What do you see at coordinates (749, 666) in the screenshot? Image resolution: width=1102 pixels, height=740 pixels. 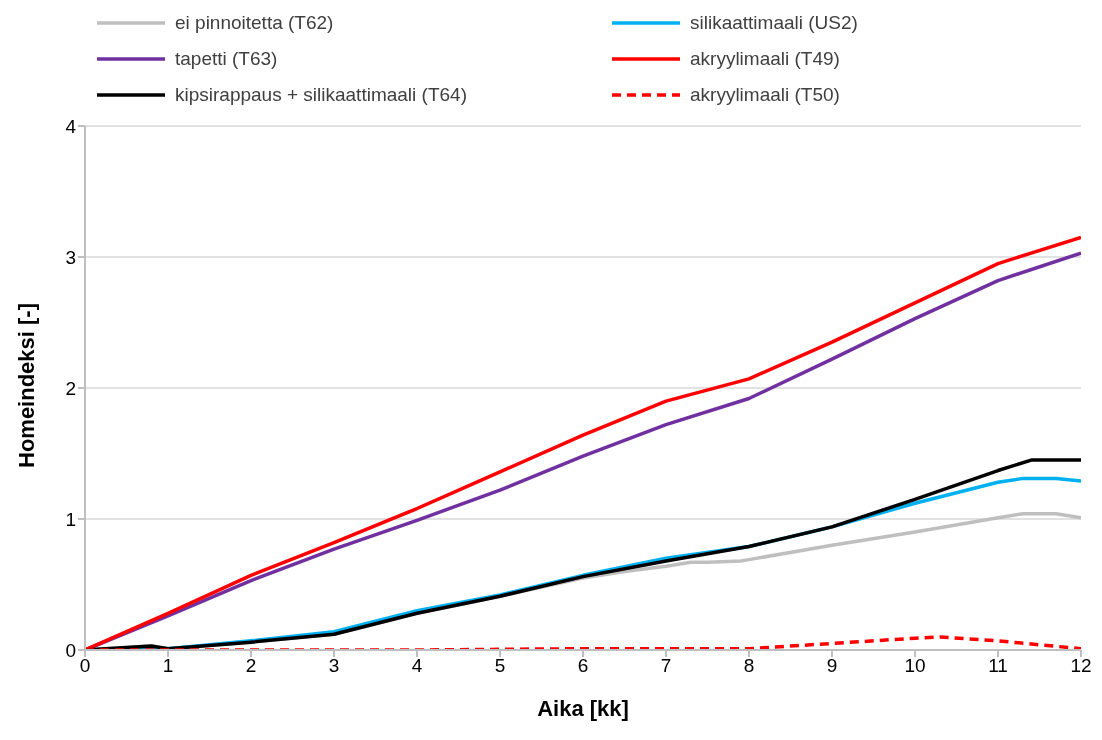 I see `x-tick-label: 8` at bounding box center [749, 666].